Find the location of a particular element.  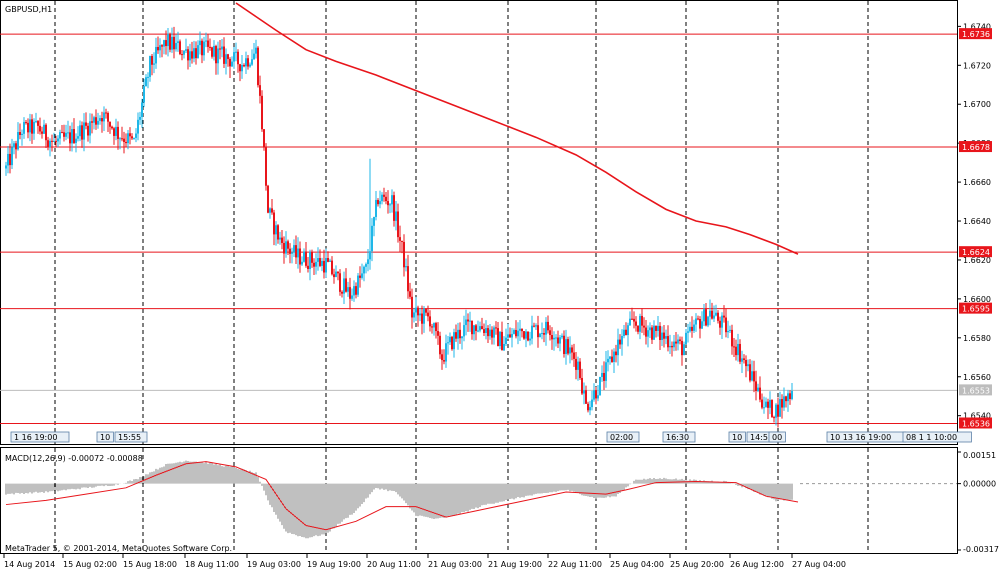

trade-marker-label: 10 is located at coordinates (105, 437).